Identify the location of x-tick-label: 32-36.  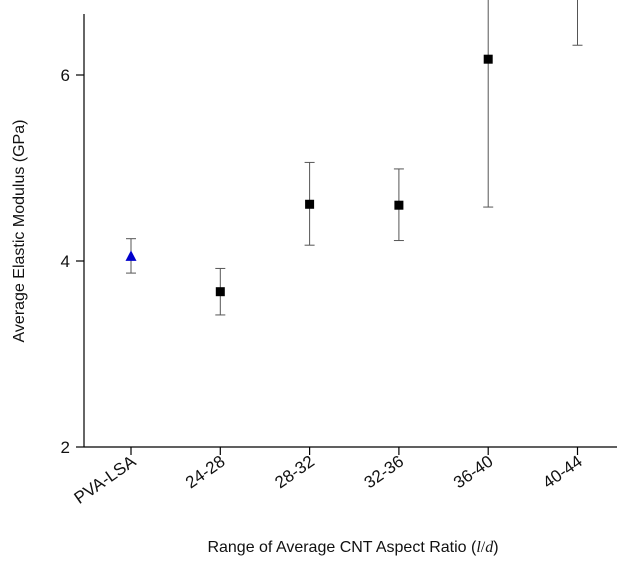
(384, 472).